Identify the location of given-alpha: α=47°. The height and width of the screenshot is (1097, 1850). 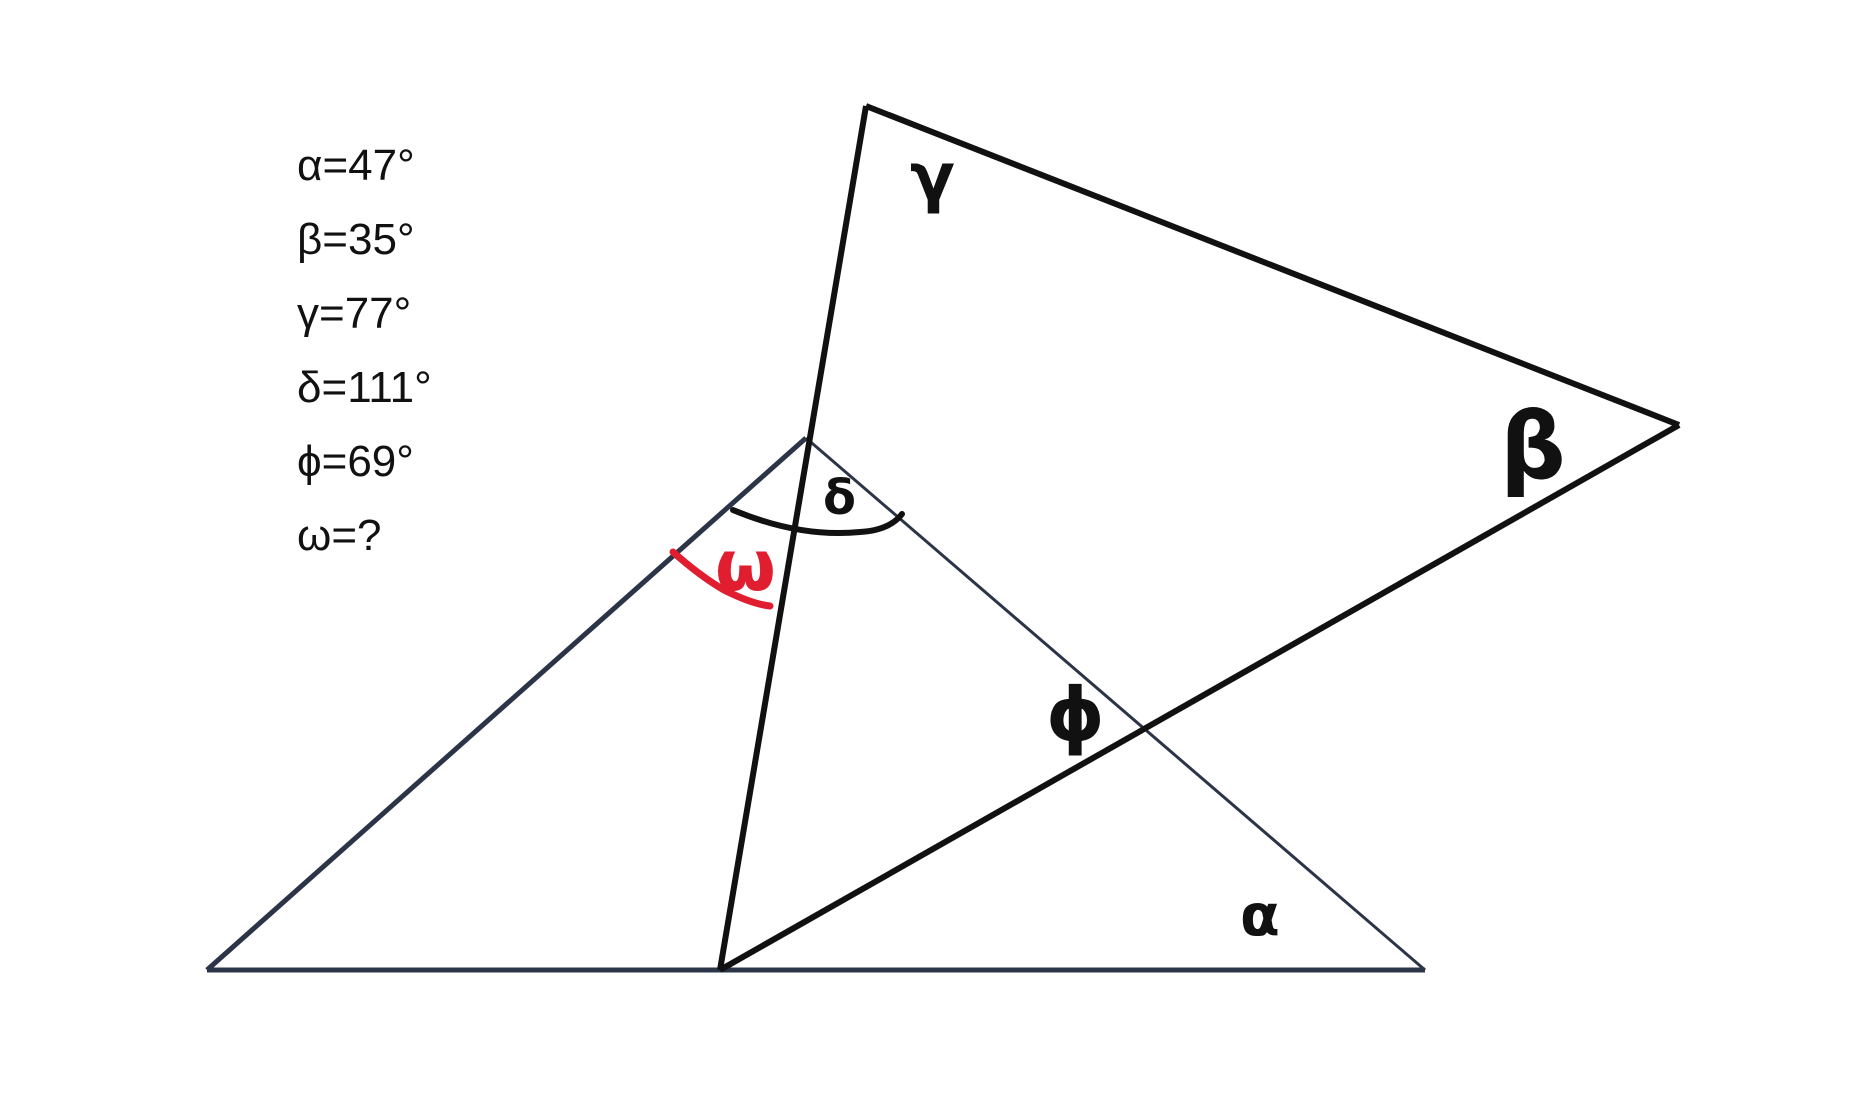
(356, 165).